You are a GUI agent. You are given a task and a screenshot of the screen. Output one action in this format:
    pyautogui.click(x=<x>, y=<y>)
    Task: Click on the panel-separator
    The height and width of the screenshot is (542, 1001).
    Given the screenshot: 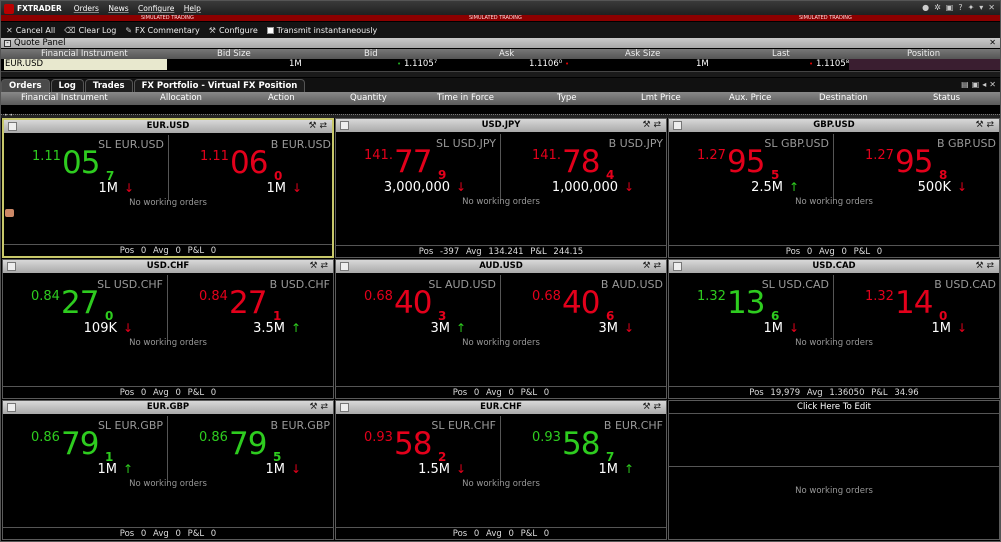 What is the action you would take?
    pyautogui.click(x=500, y=74)
    